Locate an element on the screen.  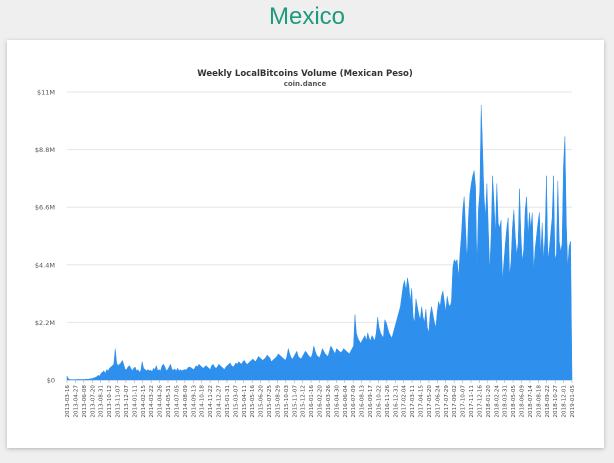
x-tick-label: 2013-07-20 is located at coordinates (93, 401).